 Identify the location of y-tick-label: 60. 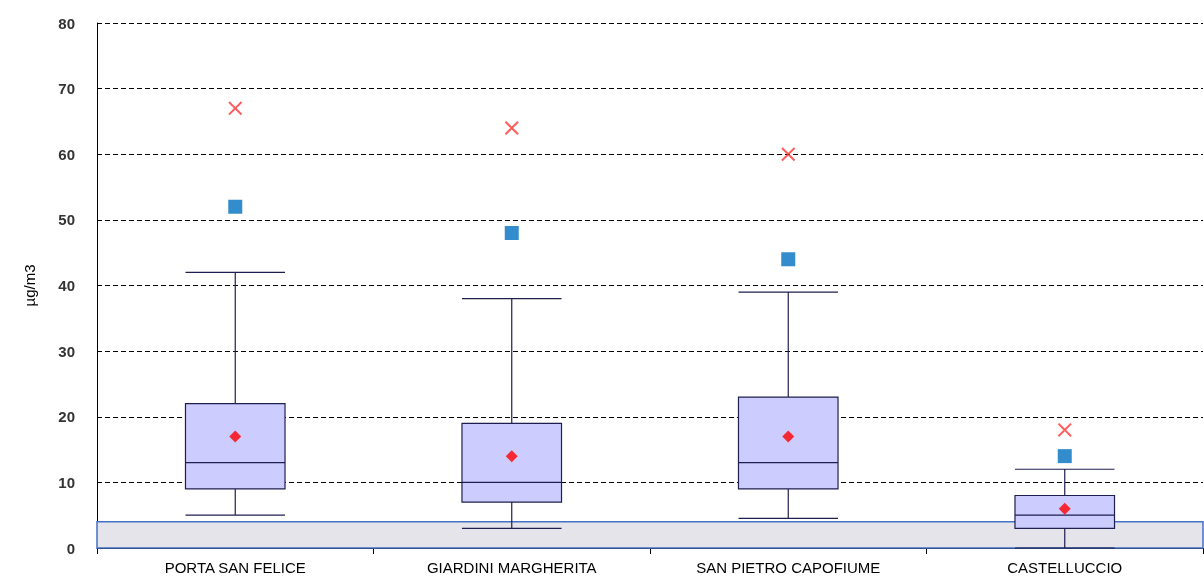
(66, 154).